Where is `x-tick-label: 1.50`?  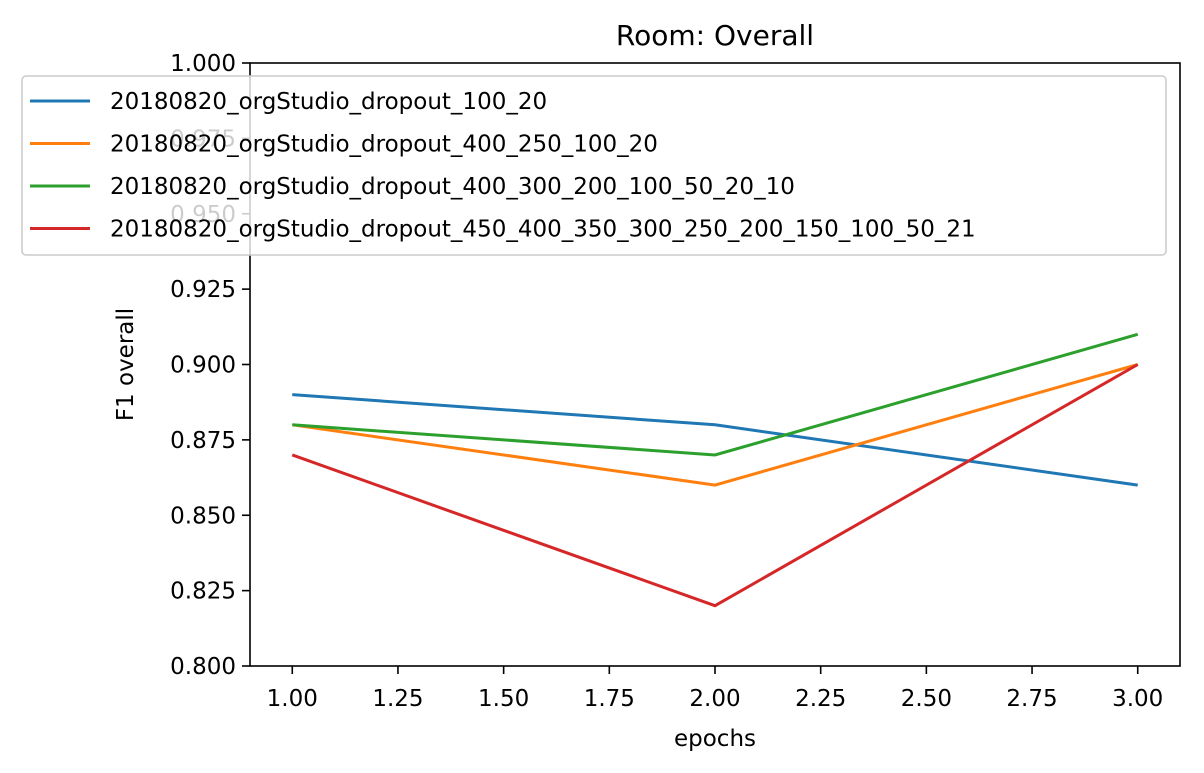
x-tick-label: 1.50 is located at coordinates (503, 699).